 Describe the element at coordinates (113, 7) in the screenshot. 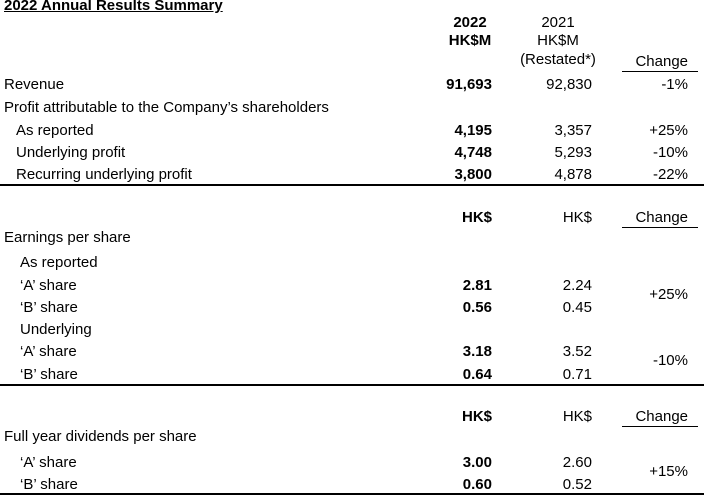

I see `page-title: 2022 Annual Results Summary` at that location.